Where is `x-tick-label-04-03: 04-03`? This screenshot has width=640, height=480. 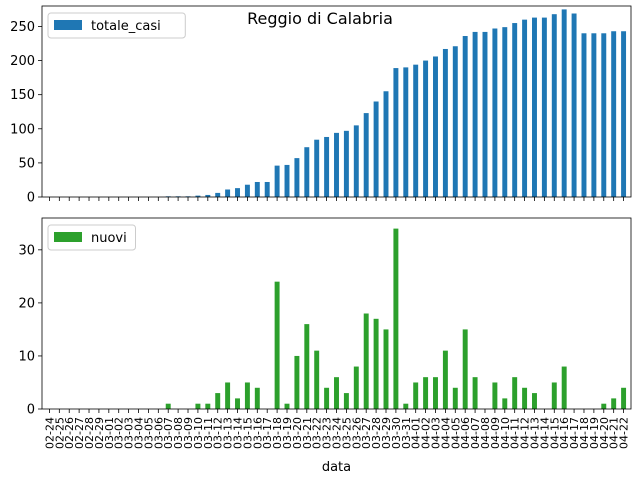 x-tick-label-04-03: 04-03 is located at coordinates (435, 433).